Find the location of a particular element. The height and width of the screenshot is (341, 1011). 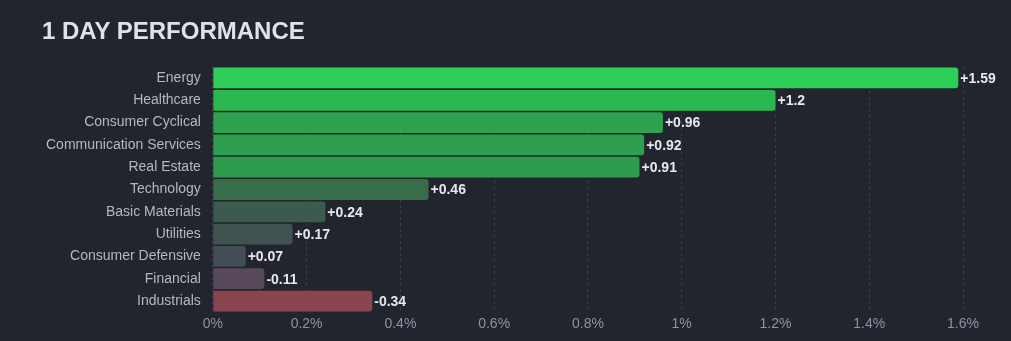

y-tick-label: Financial is located at coordinates (172, 277).